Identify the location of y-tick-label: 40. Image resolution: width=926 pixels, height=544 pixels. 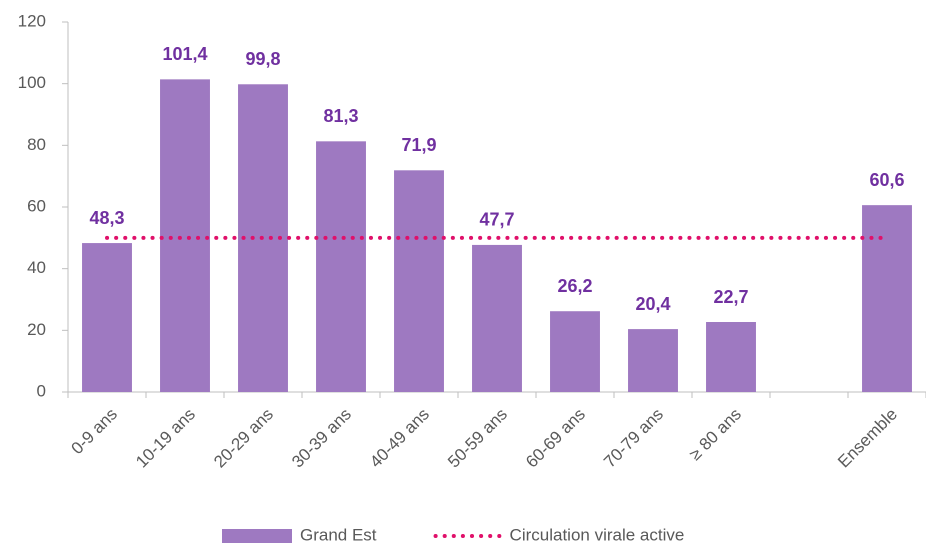
(36, 267).